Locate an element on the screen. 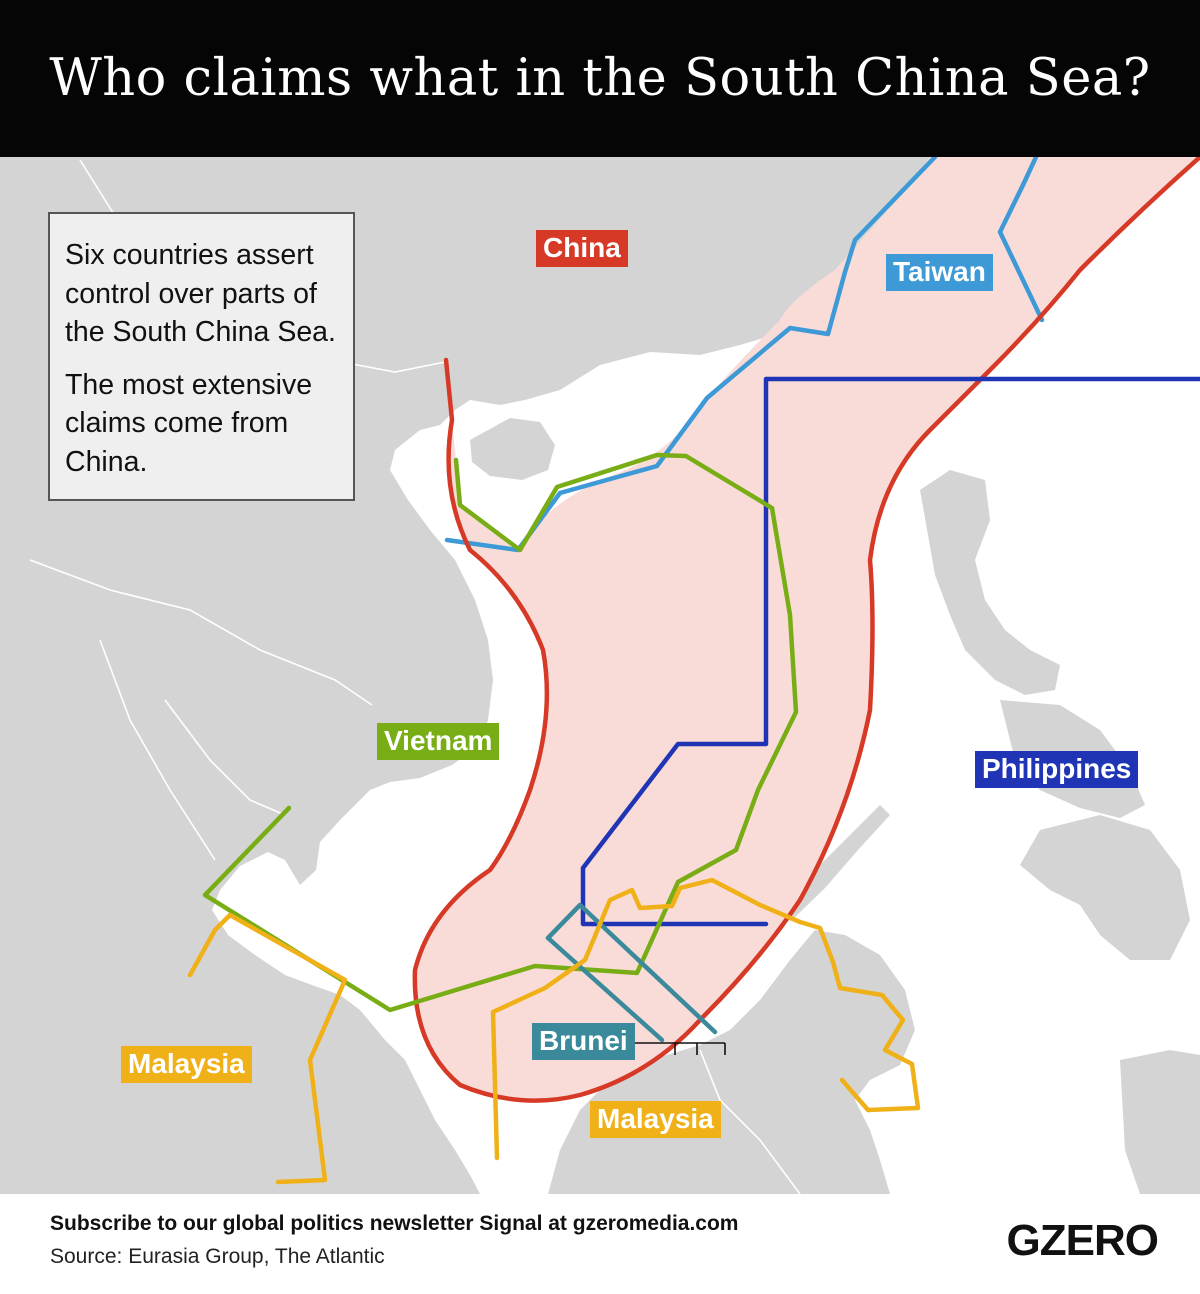 The image size is (1200, 1294). label-malaysia-west: Malaysia is located at coordinates (186, 1064).